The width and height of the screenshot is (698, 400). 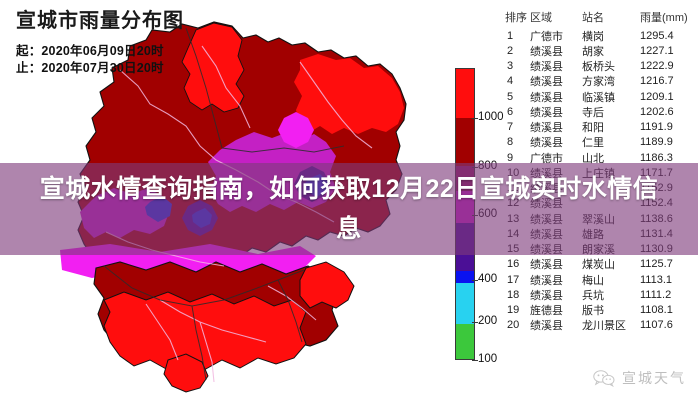 I want to click on region-red-northeast, so click(x=349, y=94).